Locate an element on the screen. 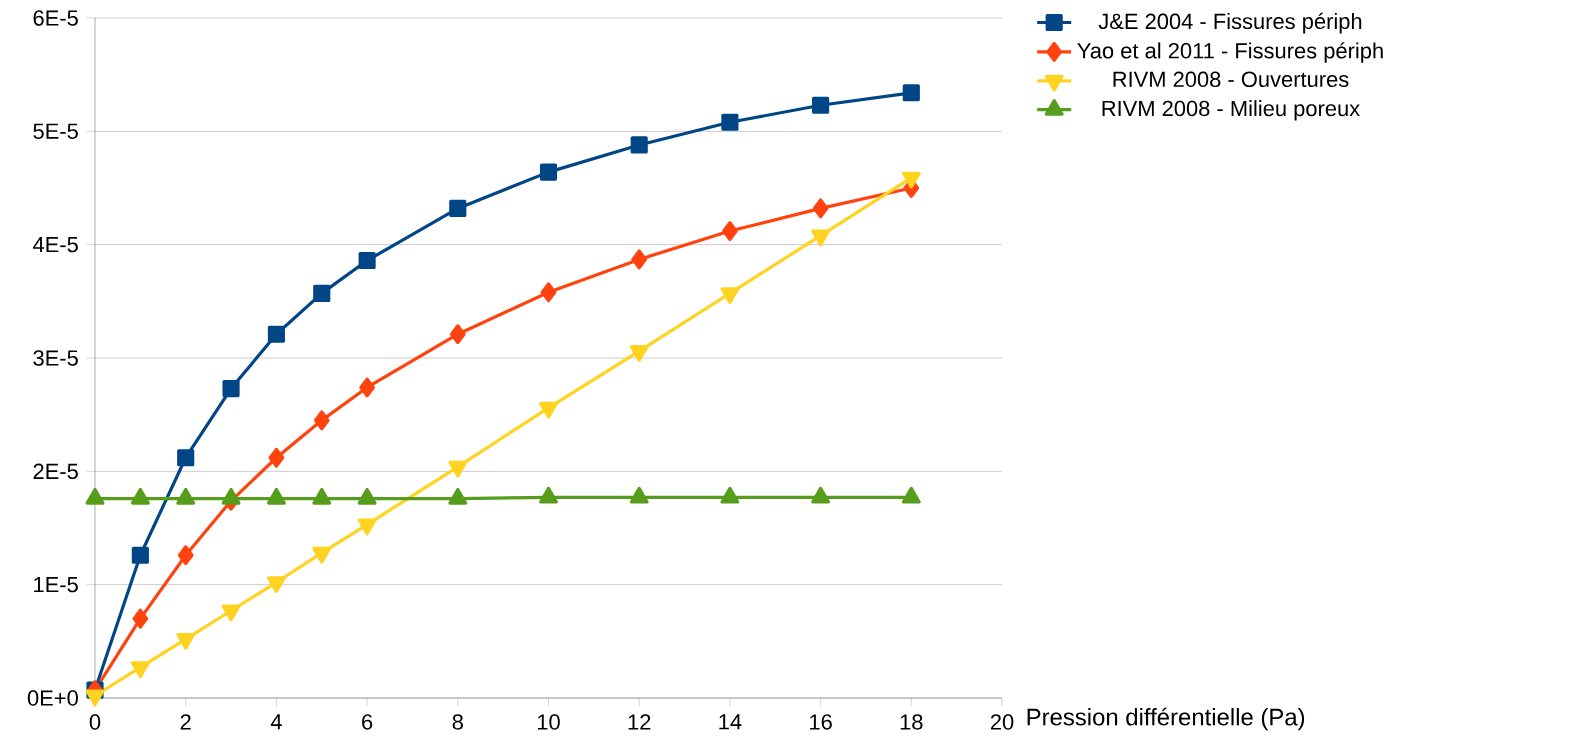 The width and height of the screenshot is (1581, 749). x-tick-label: 4 is located at coordinates (276, 722).